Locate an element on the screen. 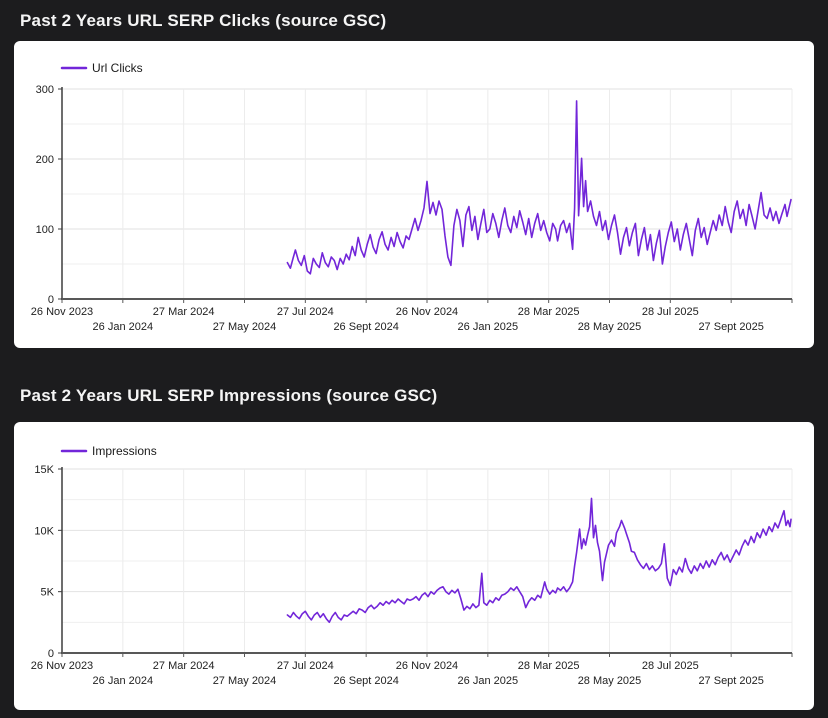  legend-label: Impressions is located at coordinates (124, 451).